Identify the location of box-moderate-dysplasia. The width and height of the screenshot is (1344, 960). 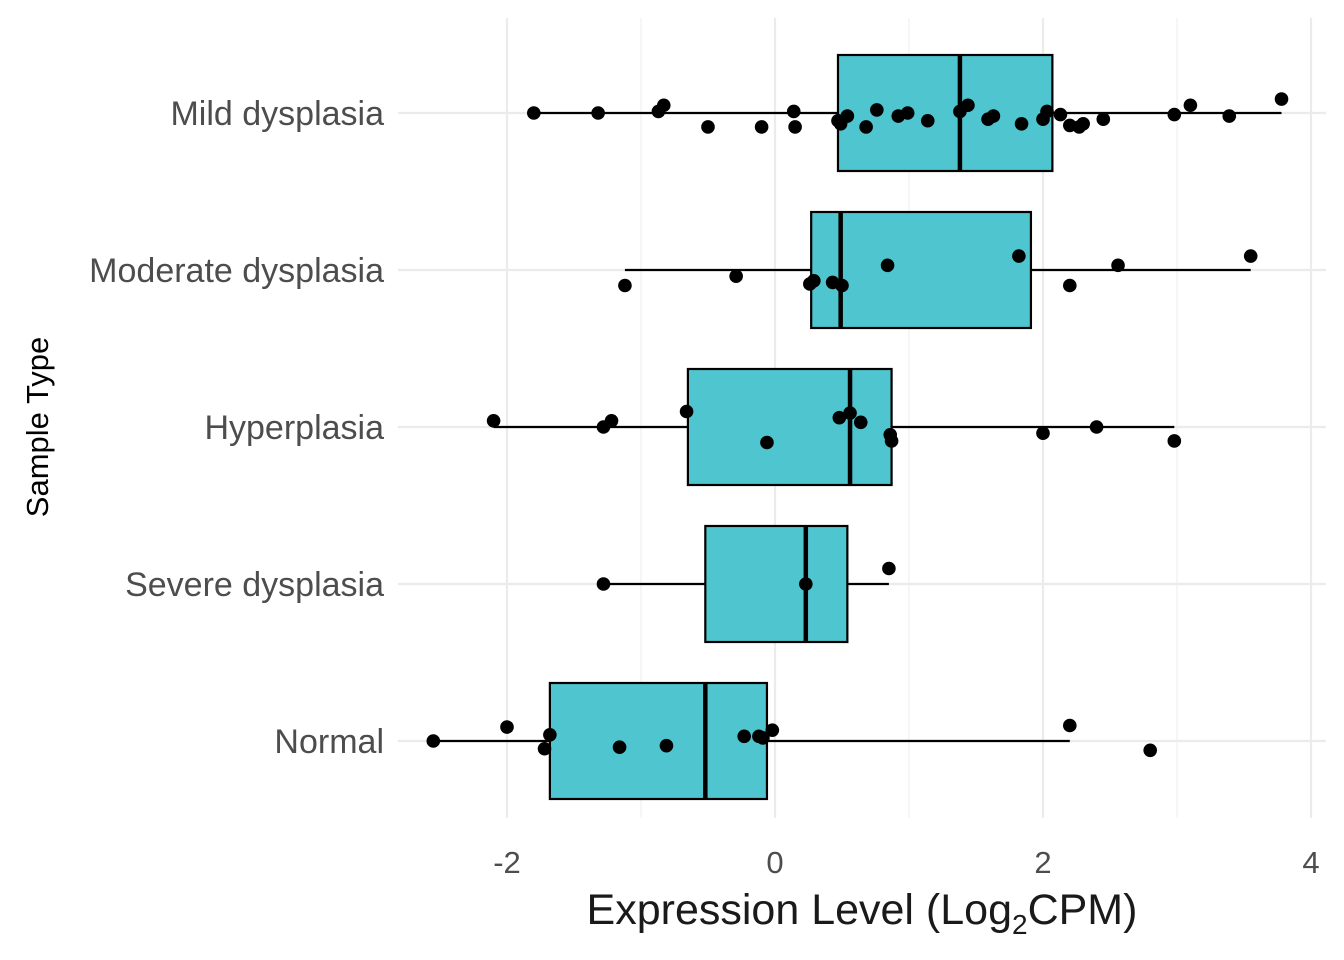
(937, 270).